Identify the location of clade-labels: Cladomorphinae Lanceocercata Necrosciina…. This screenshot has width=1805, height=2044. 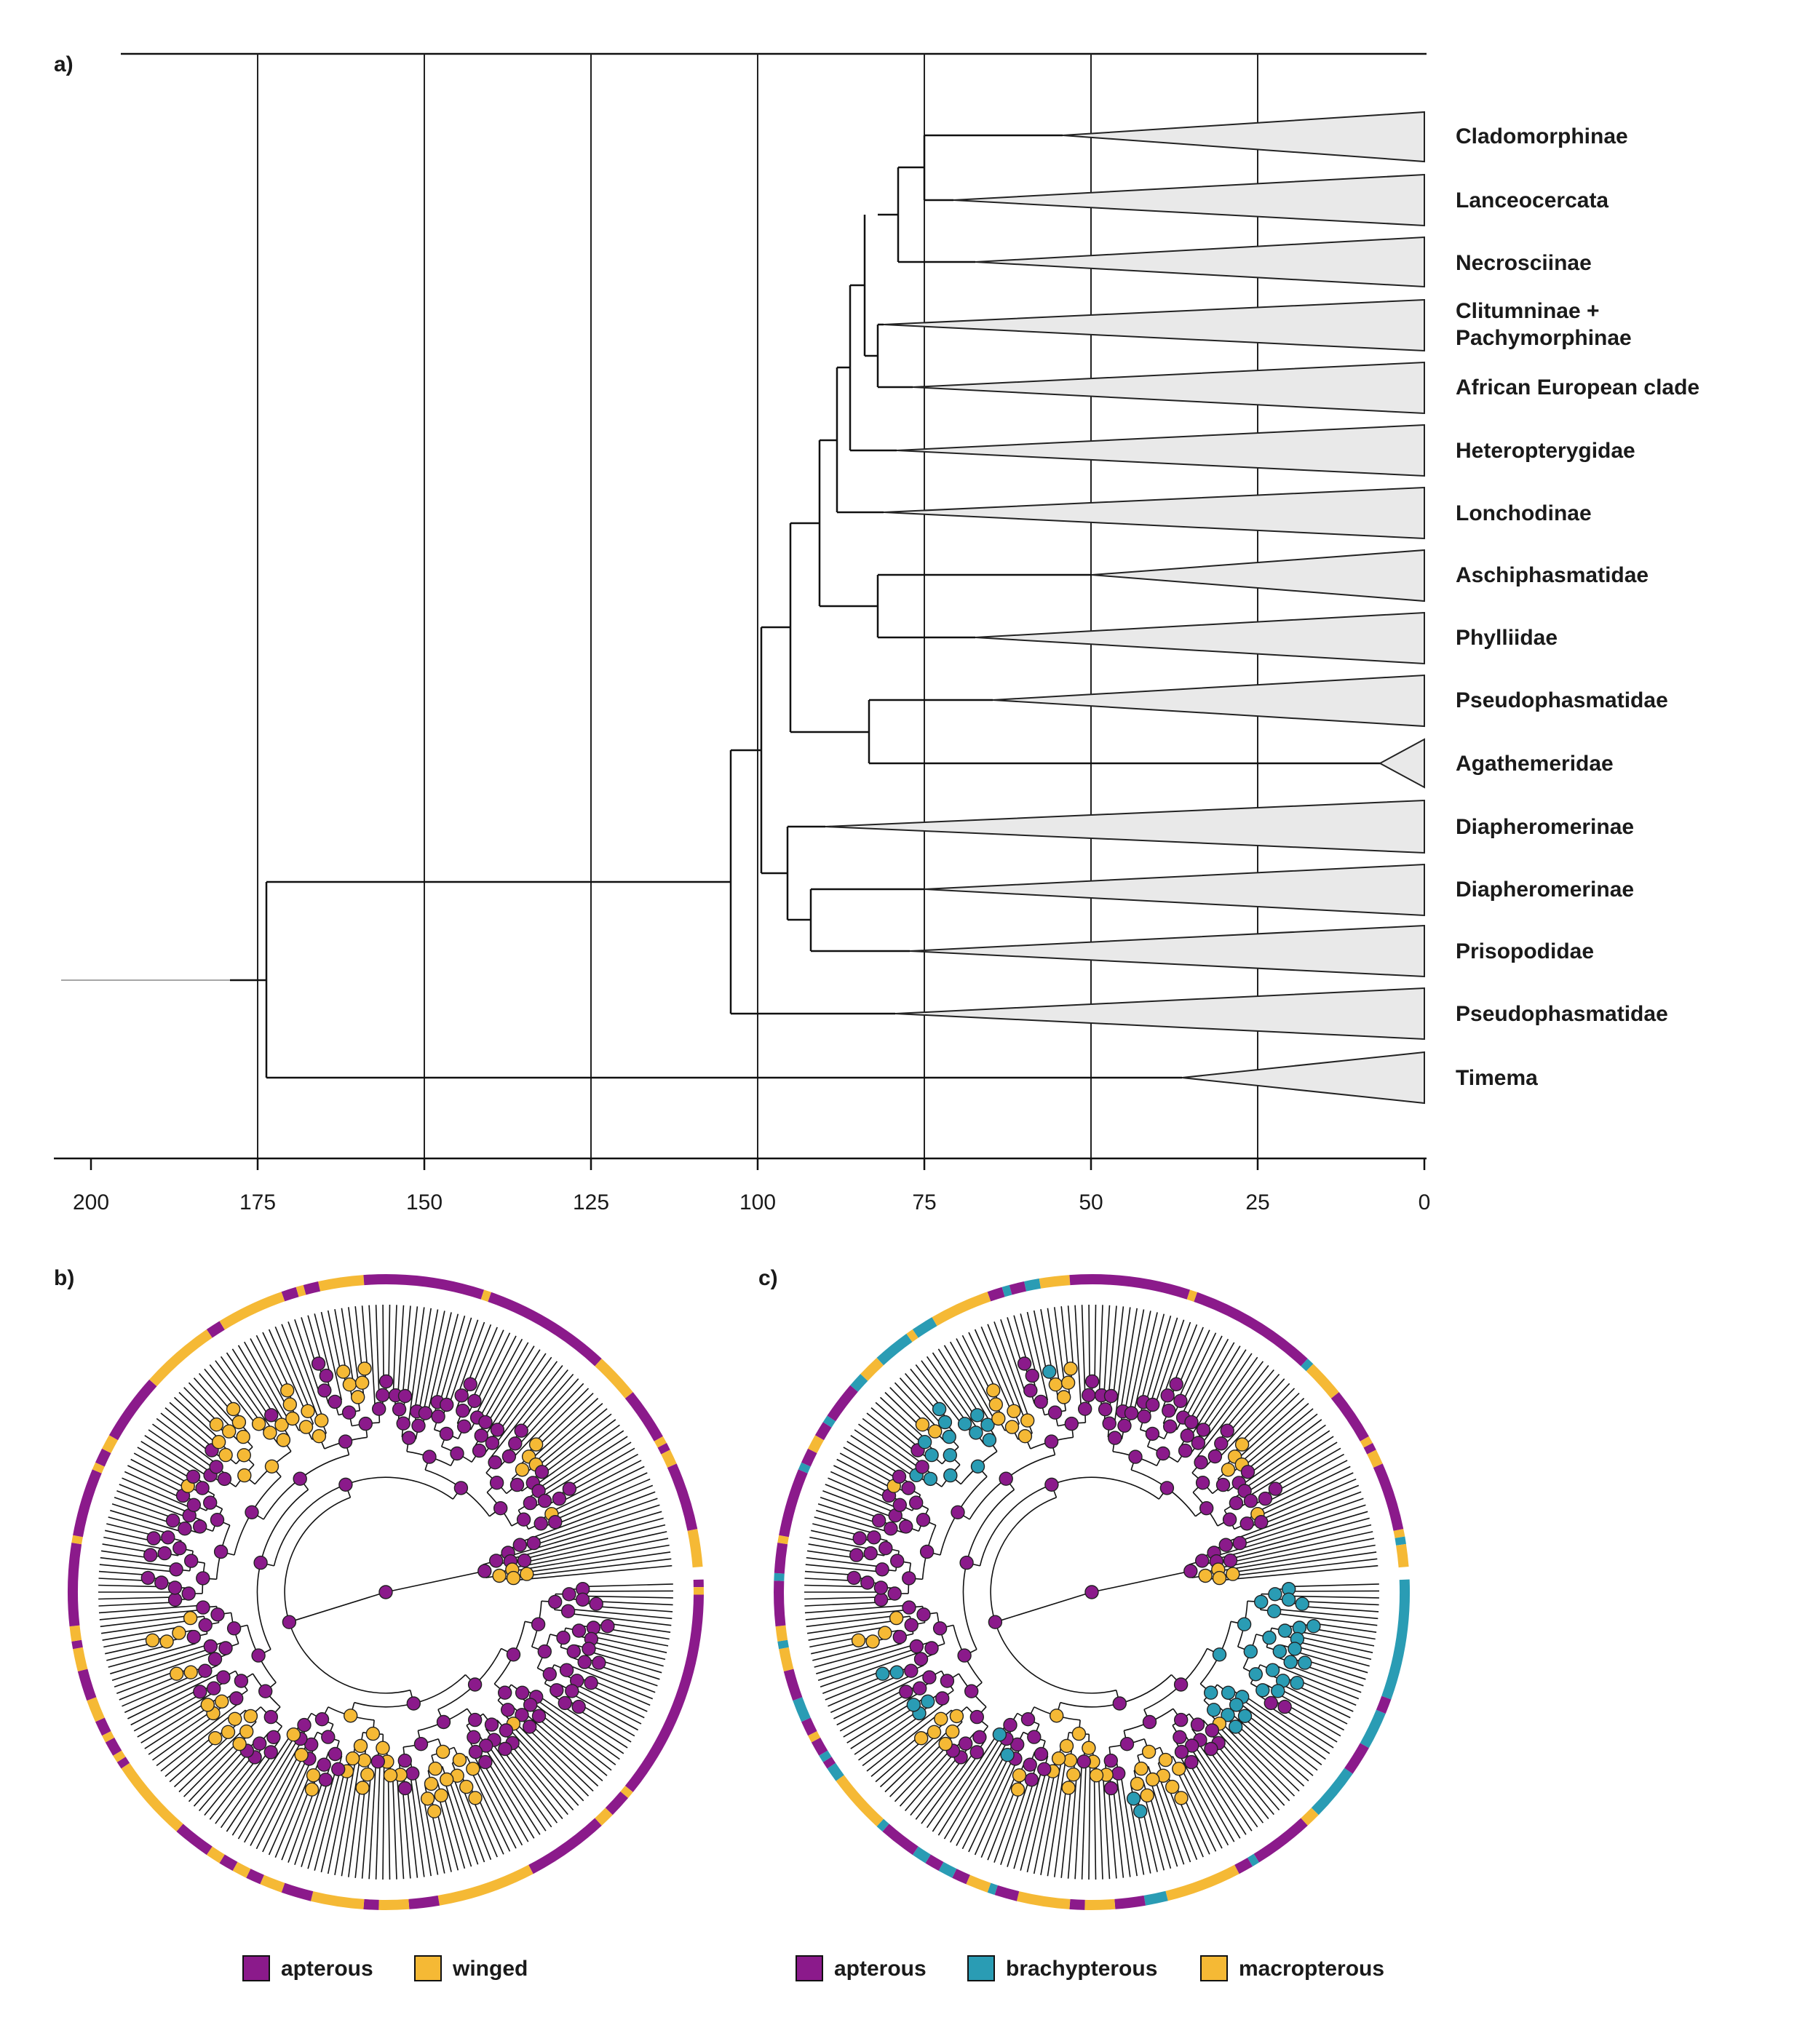
(1577, 607).